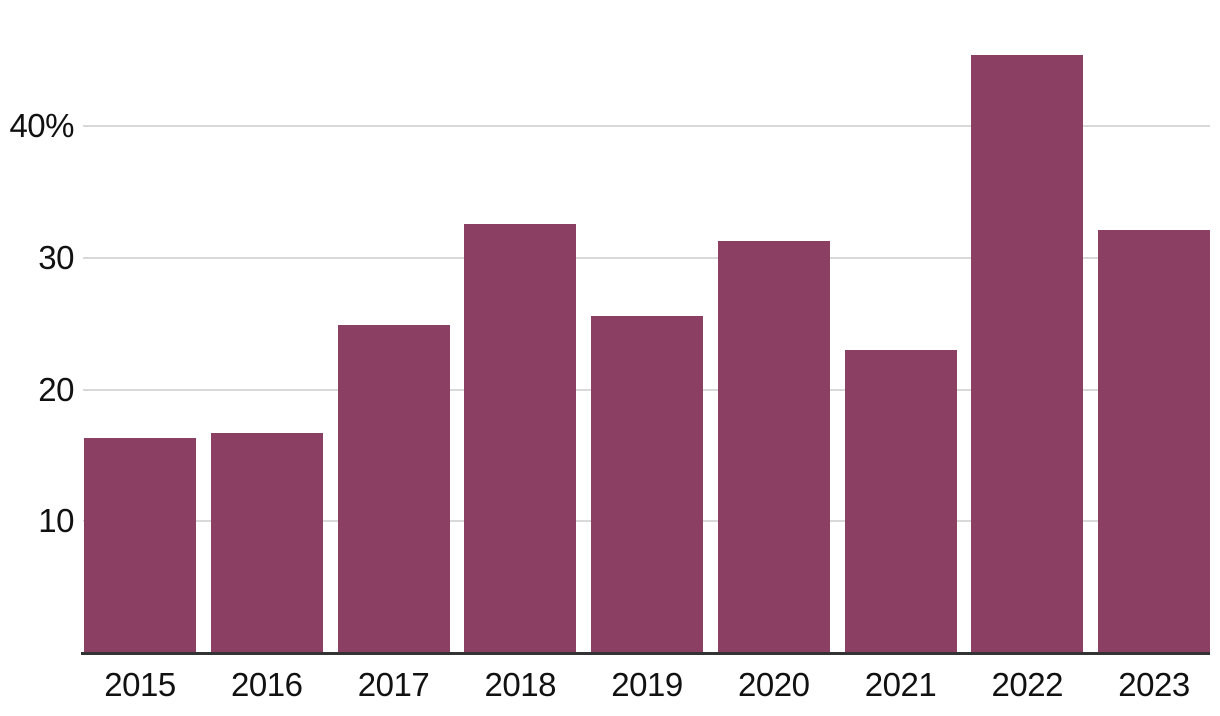 The image size is (1220, 716). What do you see at coordinates (267, 684) in the screenshot?
I see `x-tick-label-2016: 2016` at bounding box center [267, 684].